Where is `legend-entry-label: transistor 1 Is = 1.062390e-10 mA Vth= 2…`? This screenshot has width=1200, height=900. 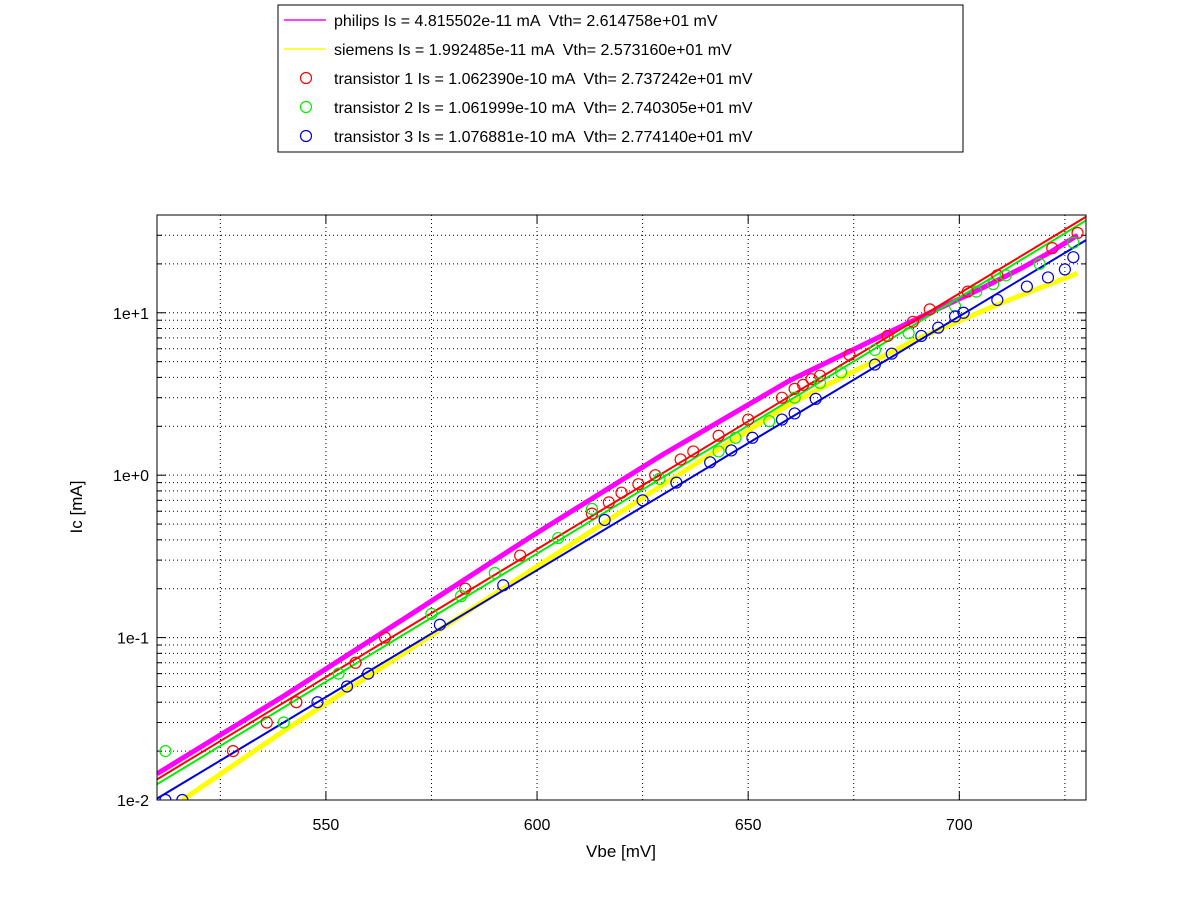
legend-entry-label: transistor 1 Is = 1.062390e-10 mA Vth= 2… is located at coordinates (543, 79).